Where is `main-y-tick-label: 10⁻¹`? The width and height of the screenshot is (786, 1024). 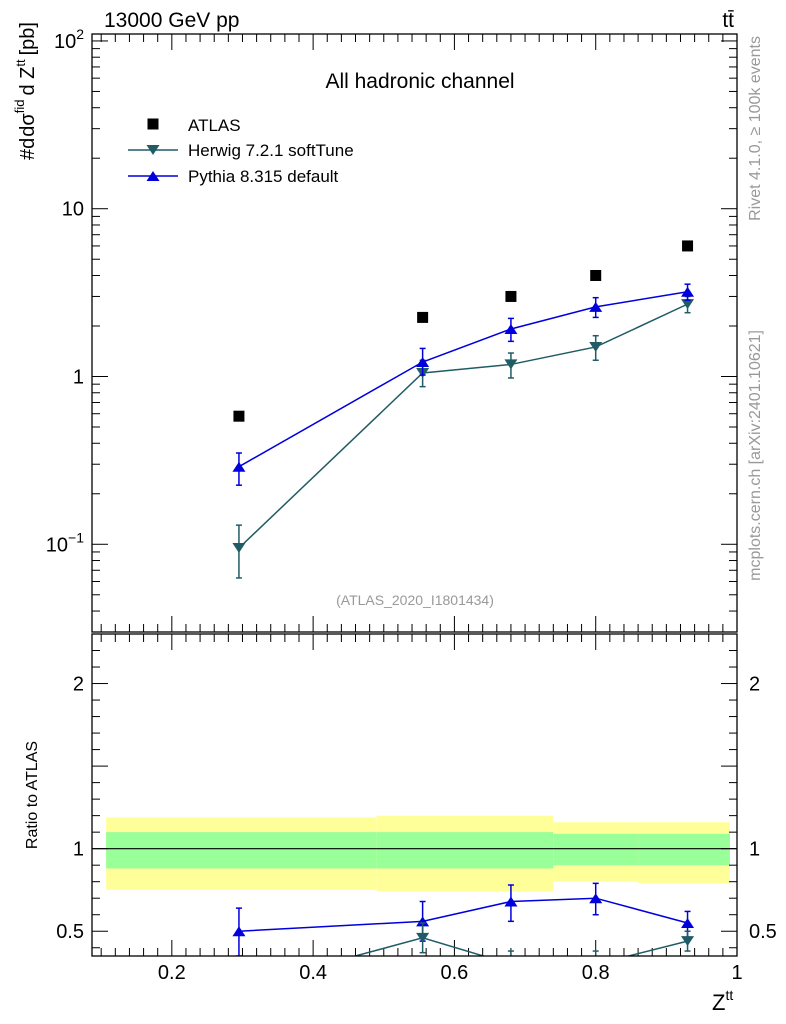 main-y-tick-label: 10⁻¹ is located at coordinates (65, 542).